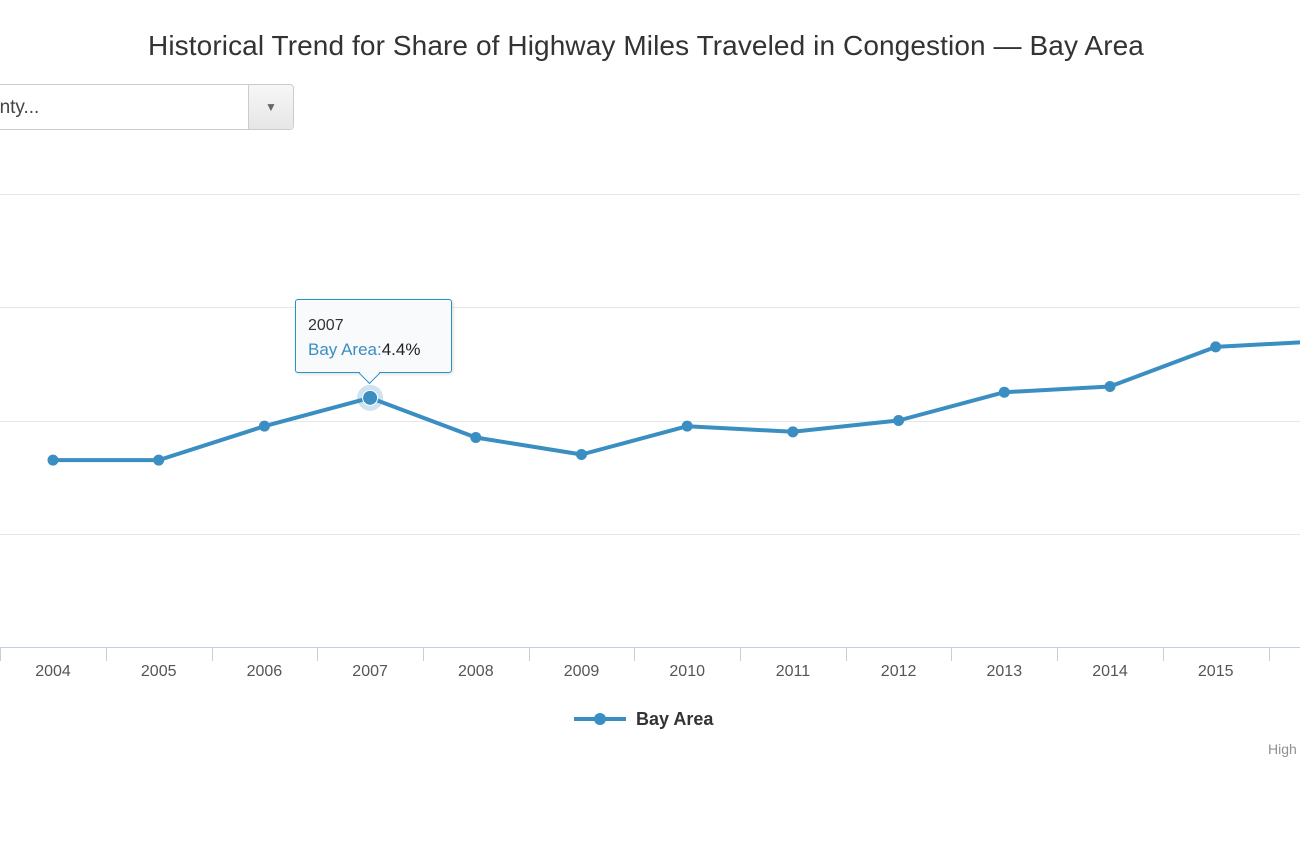 The height and width of the screenshot is (867, 1300). I want to click on x-axis-tick-label: 2009, so click(582, 671).